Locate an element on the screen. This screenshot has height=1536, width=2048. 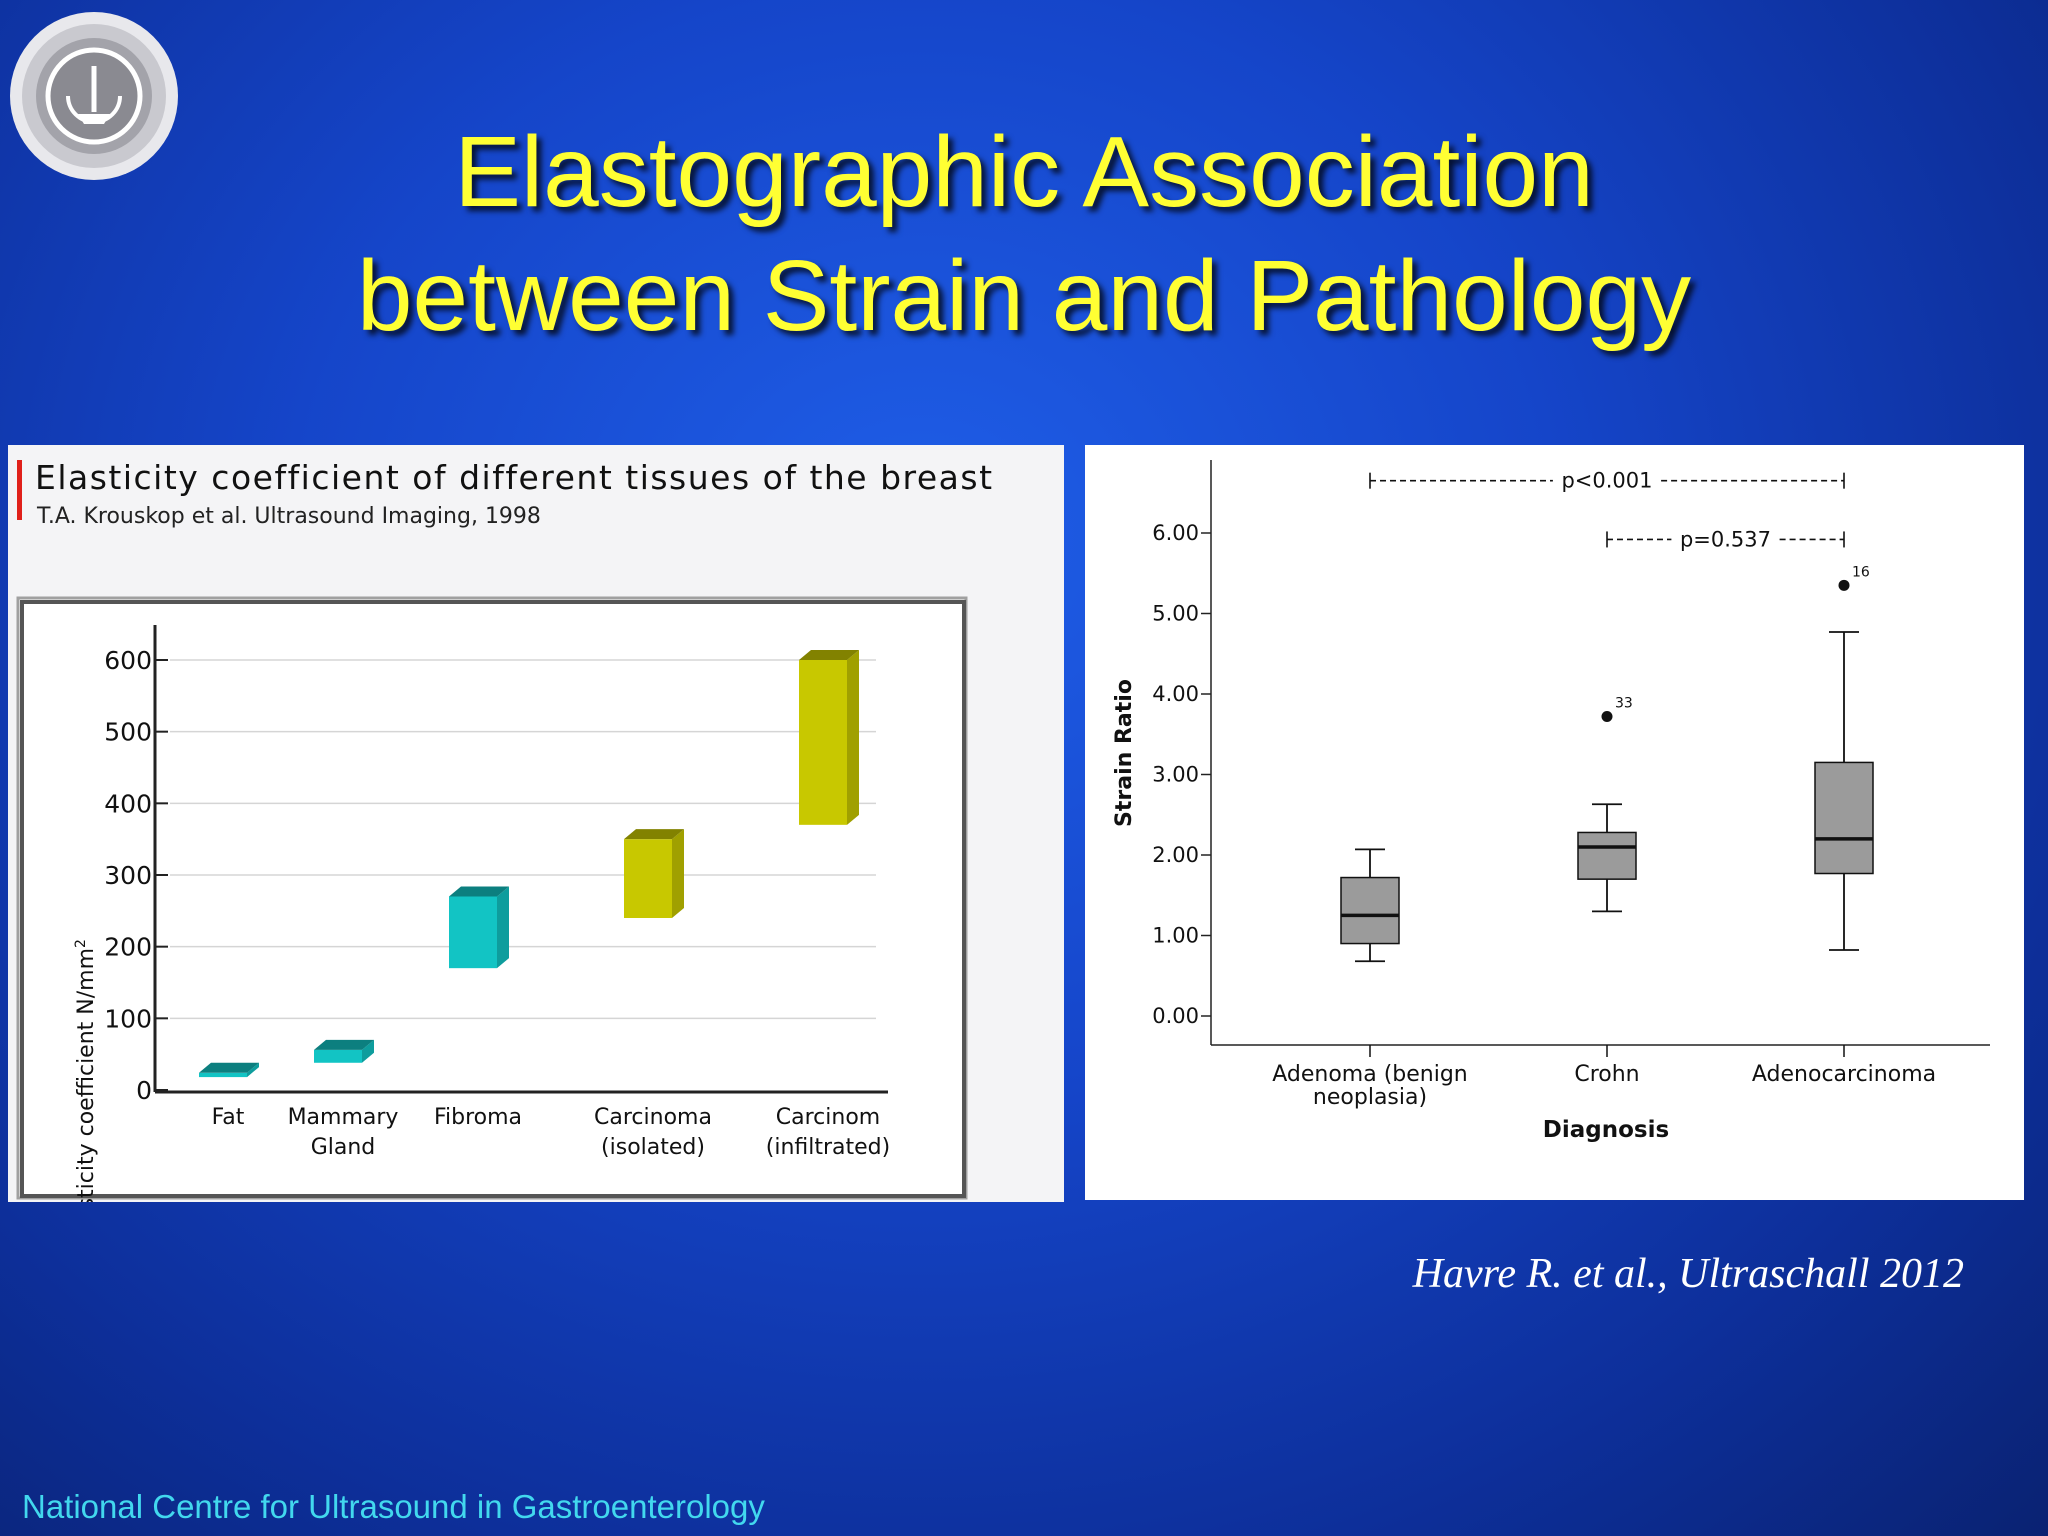
chart1-x-tick-label: Mammary is located at coordinates (343, 1117).